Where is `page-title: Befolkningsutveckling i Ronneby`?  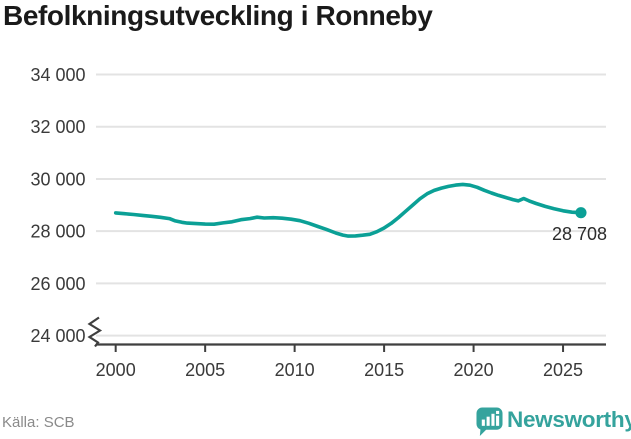 page-title: Befolkningsutveckling i Ronneby is located at coordinates (218, 15).